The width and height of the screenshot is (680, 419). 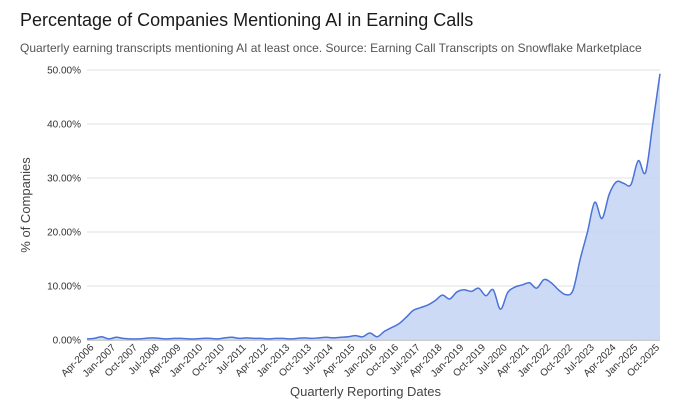 What do you see at coordinates (64, 233) in the screenshot?
I see `y-tick-label: 20.00%` at bounding box center [64, 233].